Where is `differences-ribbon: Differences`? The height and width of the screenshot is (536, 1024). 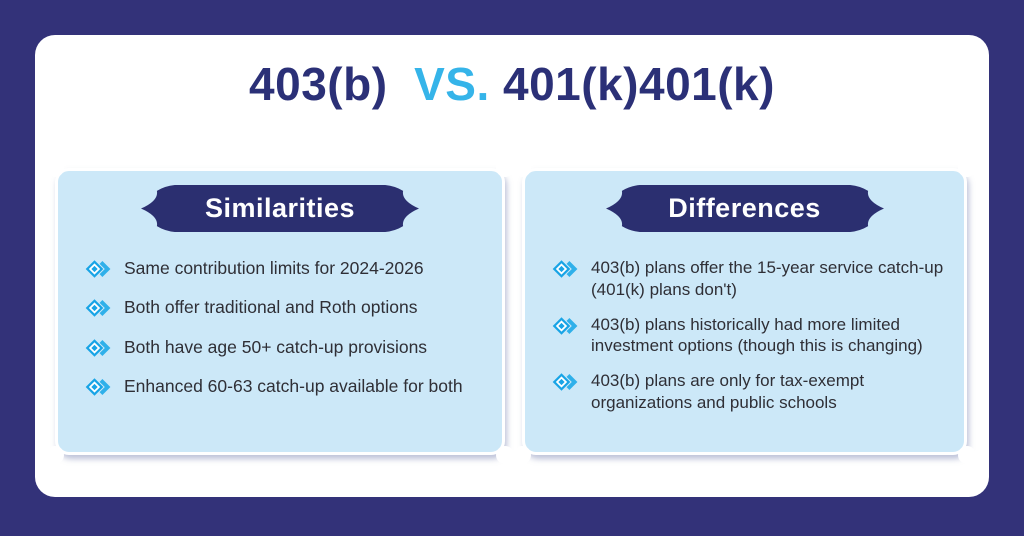 differences-ribbon: Differences is located at coordinates (744, 208).